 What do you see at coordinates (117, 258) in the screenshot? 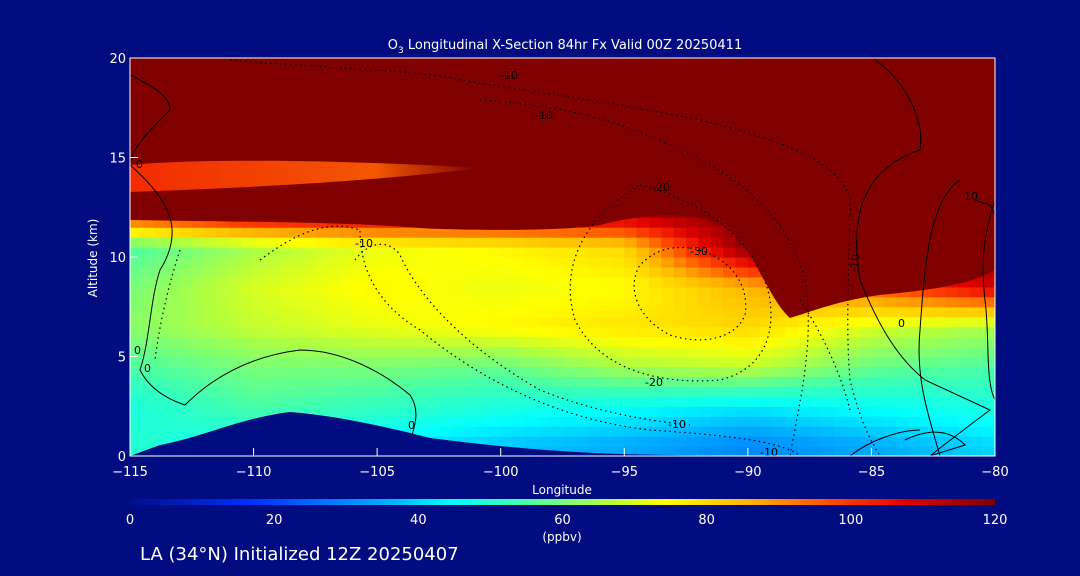
I see `y-tick-label: 10` at bounding box center [117, 258].